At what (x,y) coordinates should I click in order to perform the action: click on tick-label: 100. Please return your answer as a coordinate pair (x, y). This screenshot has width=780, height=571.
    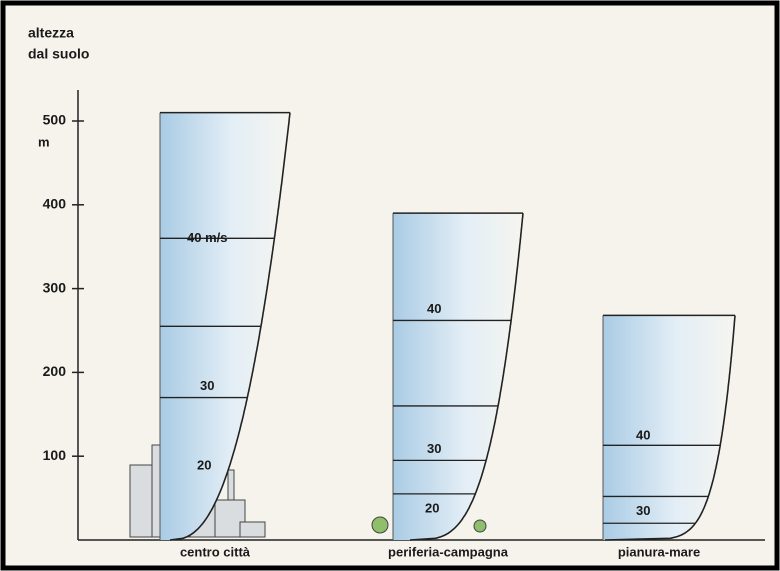
    Looking at the image, I should click on (55, 455).